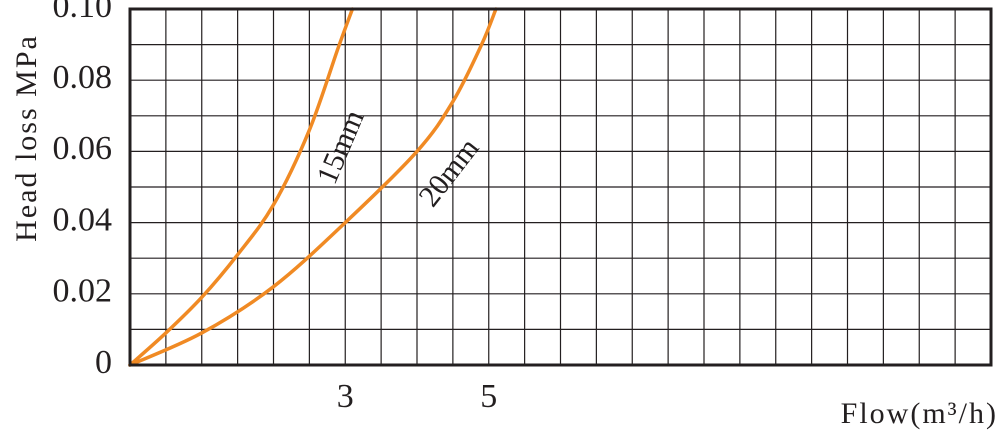  Describe the element at coordinates (397, 159) in the screenshot. I see `series-labels: 15mm 20mm` at that location.